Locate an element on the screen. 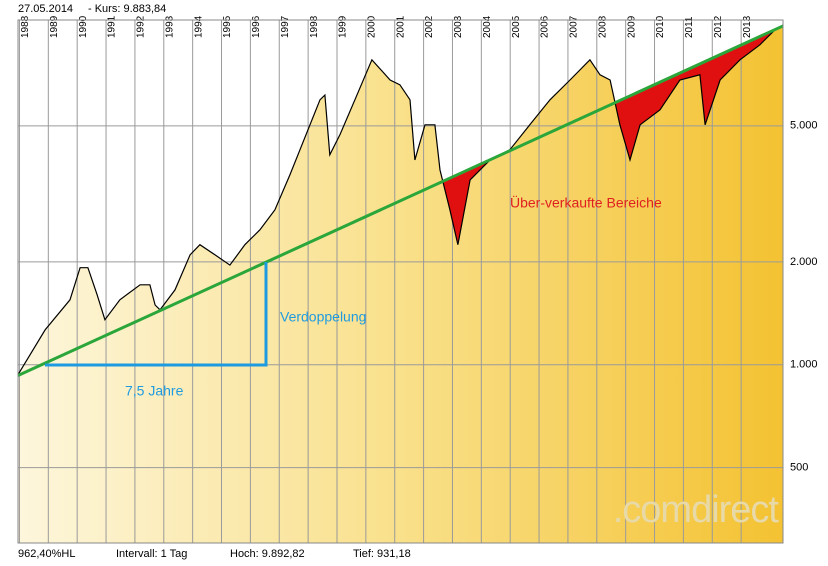 This screenshot has width=828, height=566. x-tick-label: 2013 is located at coordinates (747, 26).